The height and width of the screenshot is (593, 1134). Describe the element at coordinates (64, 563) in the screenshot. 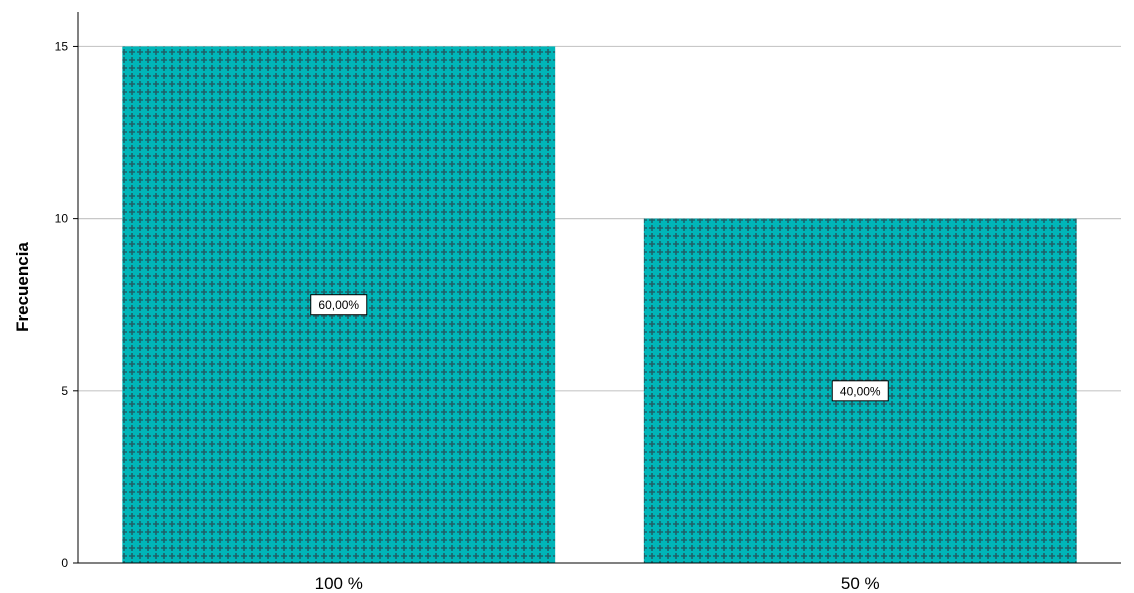

I see `y-tick-label: 0` at that location.